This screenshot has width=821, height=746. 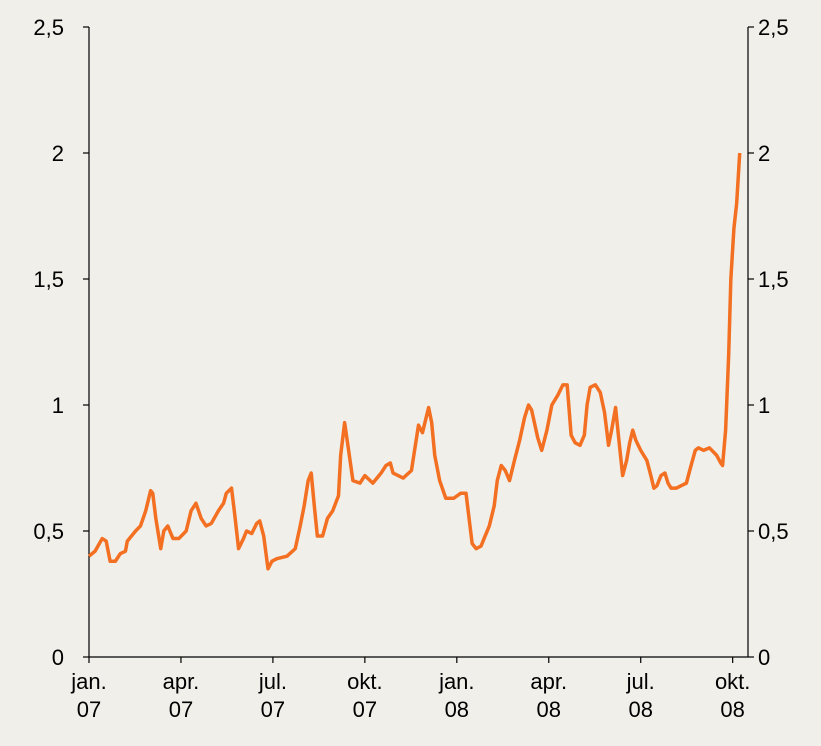 What do you see at coordinates (364, 695) in the screenshot?
I see `x-tick-label: okt. 07` at bounding box center [364, 695].